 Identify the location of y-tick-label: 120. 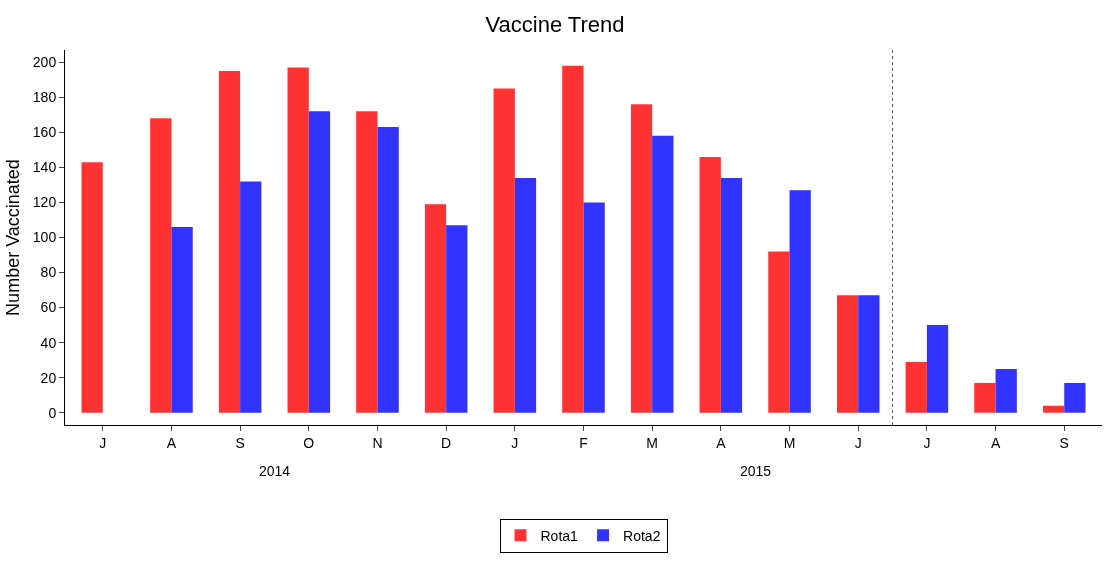
(44, 202).